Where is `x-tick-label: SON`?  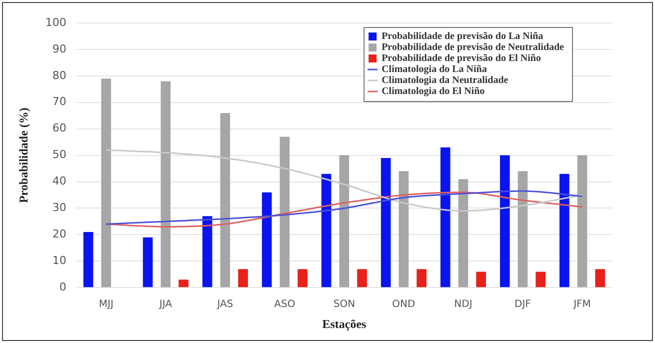
x-tick-label: SON is located at coordinates (344, 304).